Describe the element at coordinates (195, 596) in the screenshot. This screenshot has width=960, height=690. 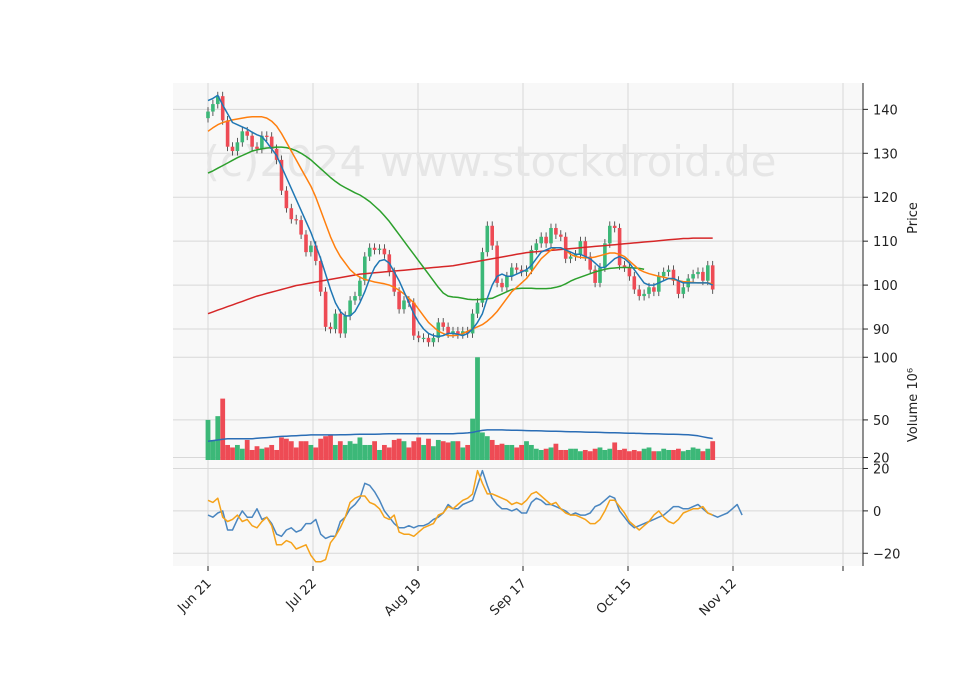
I see `x-tick-label: Jun 21` at that location.